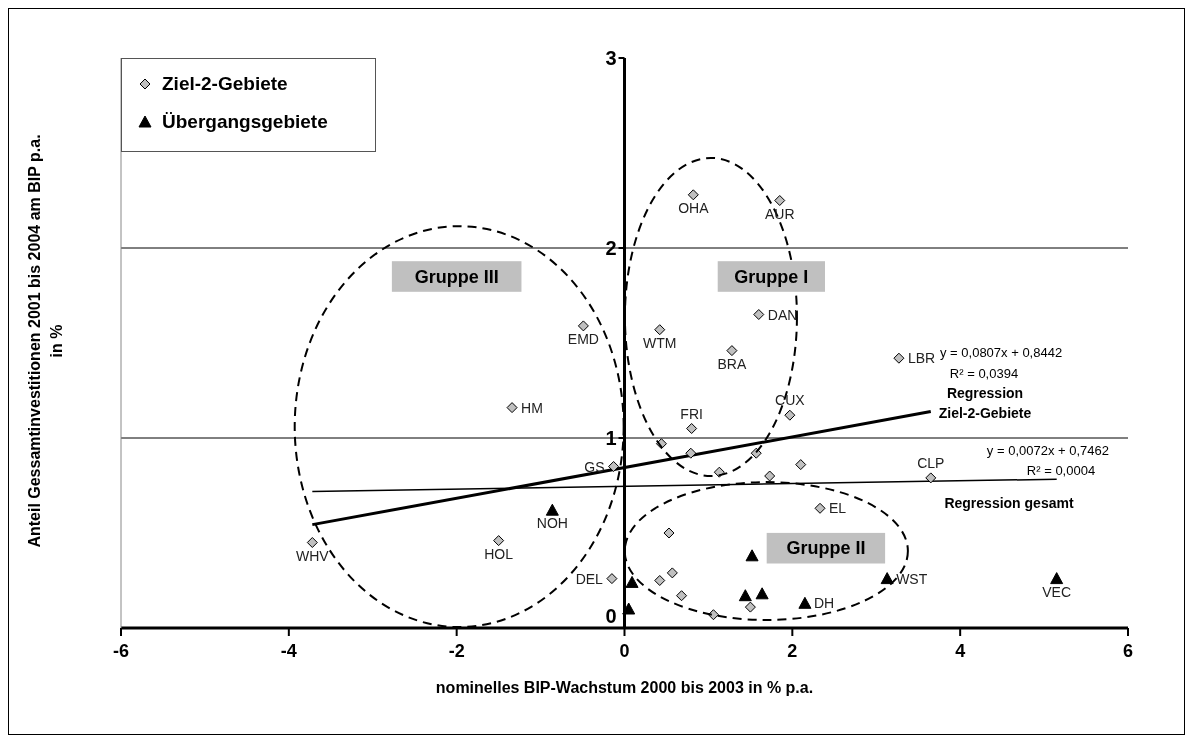 The width and height of the screenshot is (1191, 740). Describe the element at coordinates (921, 358) in the screenshot. I see `annotation: LBR` at that location.